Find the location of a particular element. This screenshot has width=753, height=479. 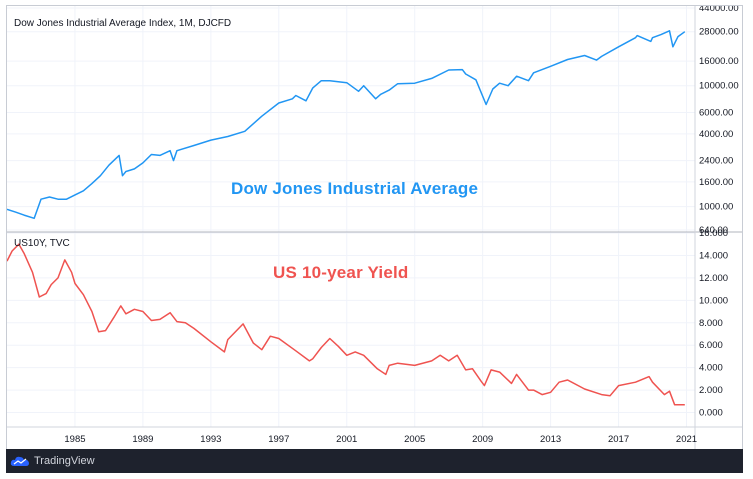

footer-bar: TradingView is located at coordinates (374, 461).